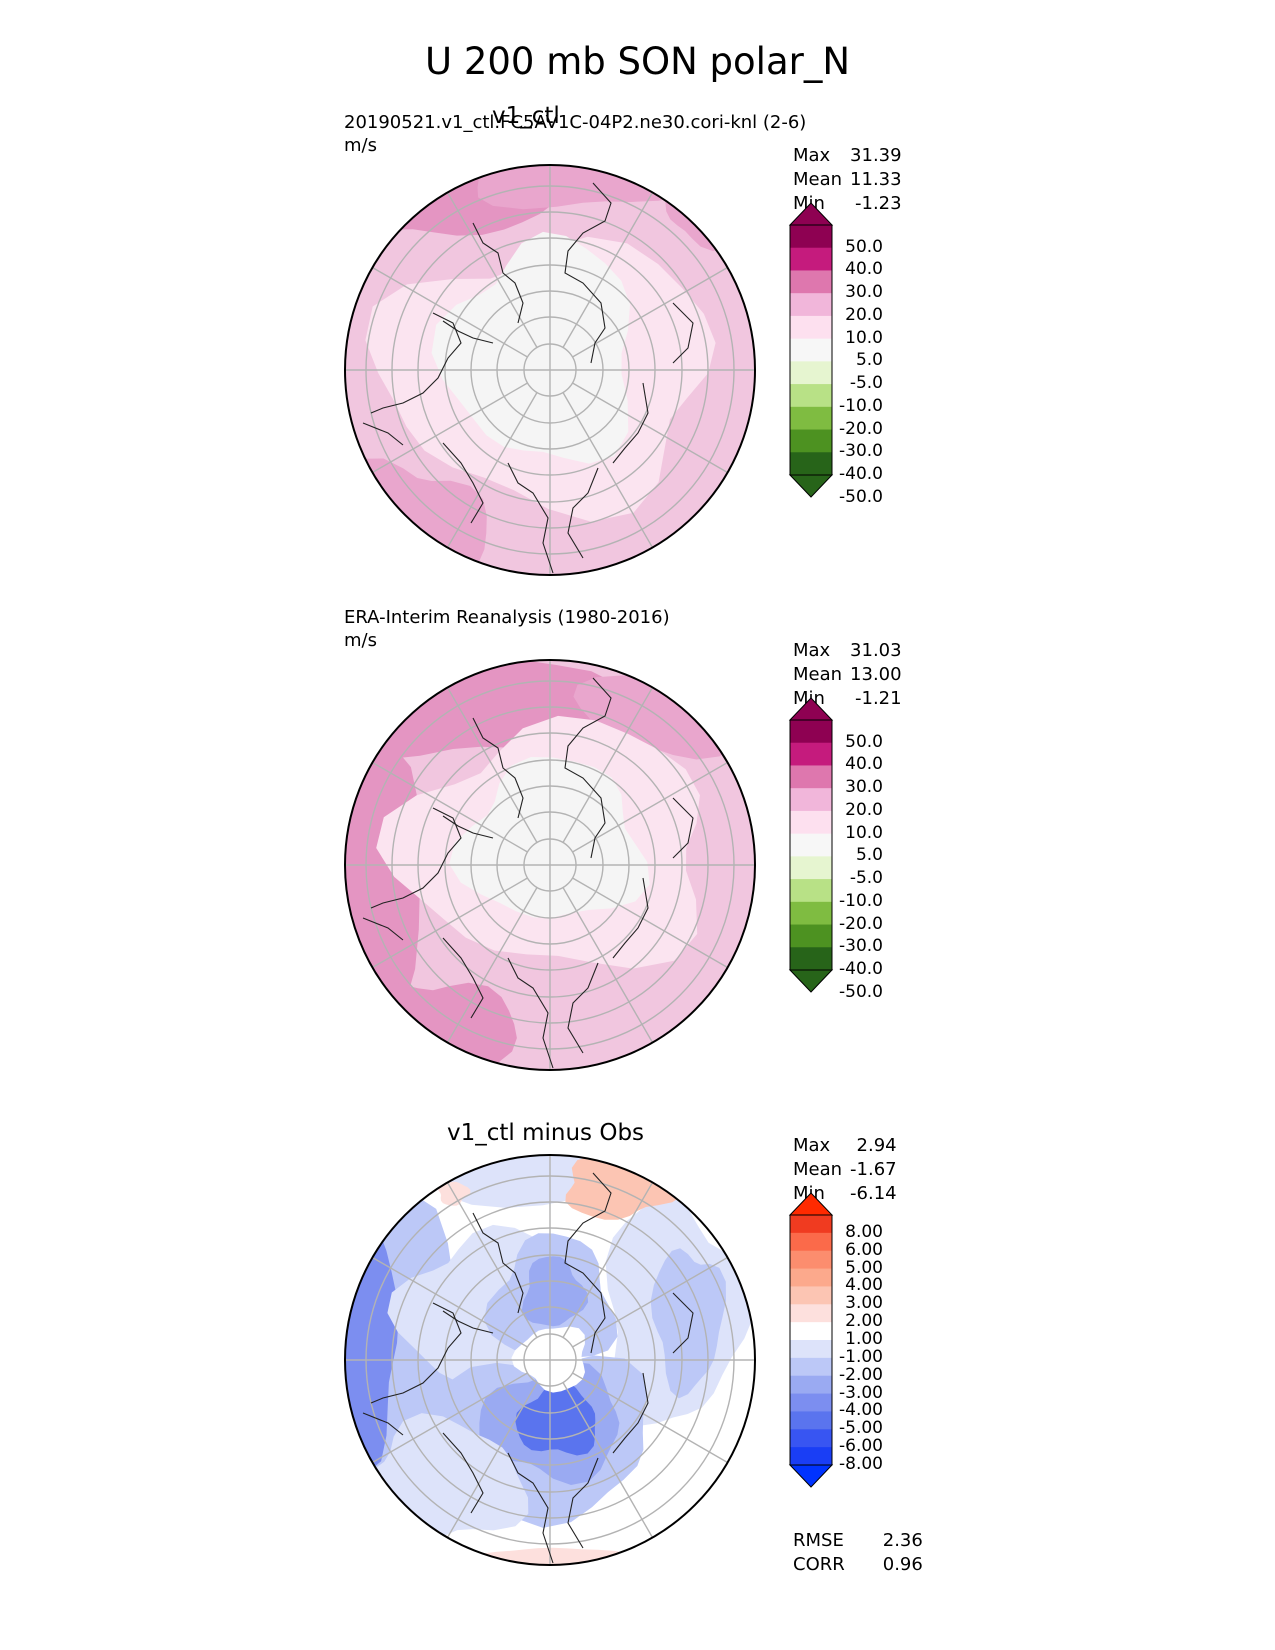  I want to click on panel-2-polar-map, so click(550, 865).